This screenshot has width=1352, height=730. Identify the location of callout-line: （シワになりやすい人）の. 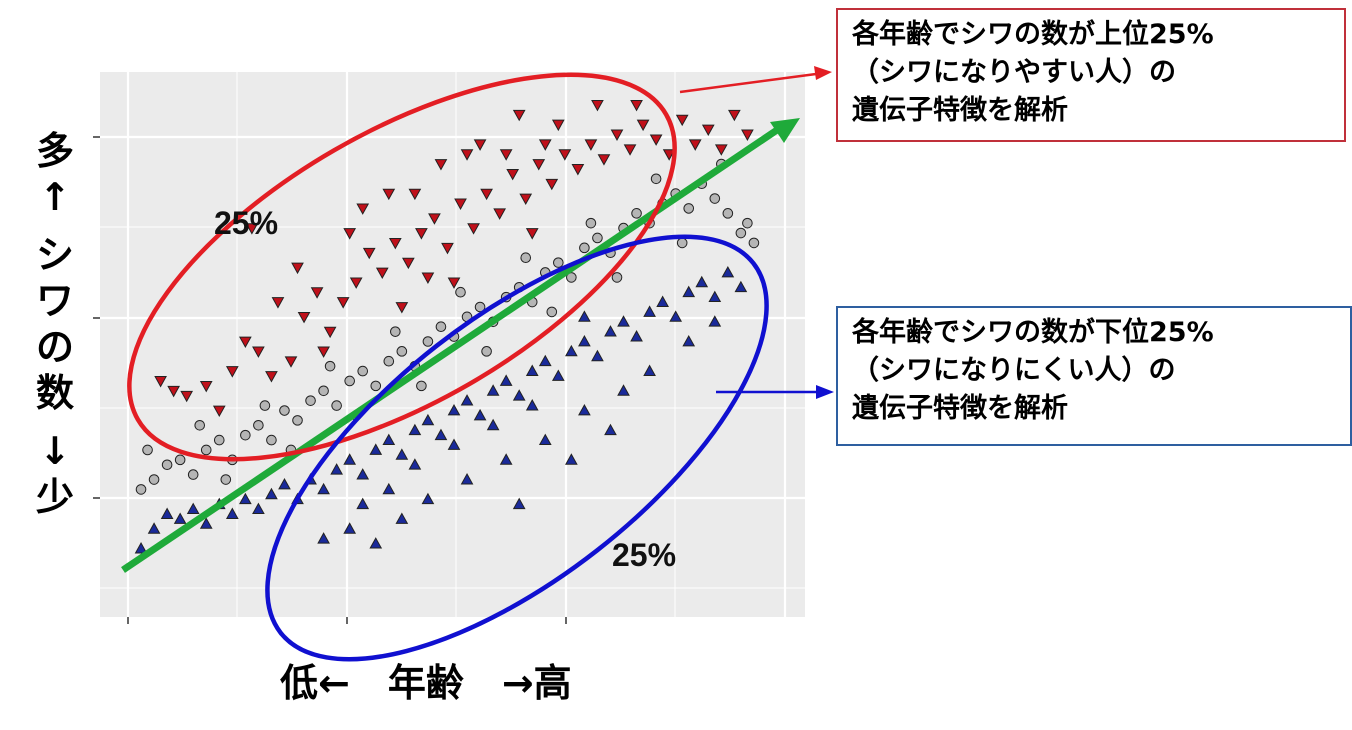
(1014, 72).